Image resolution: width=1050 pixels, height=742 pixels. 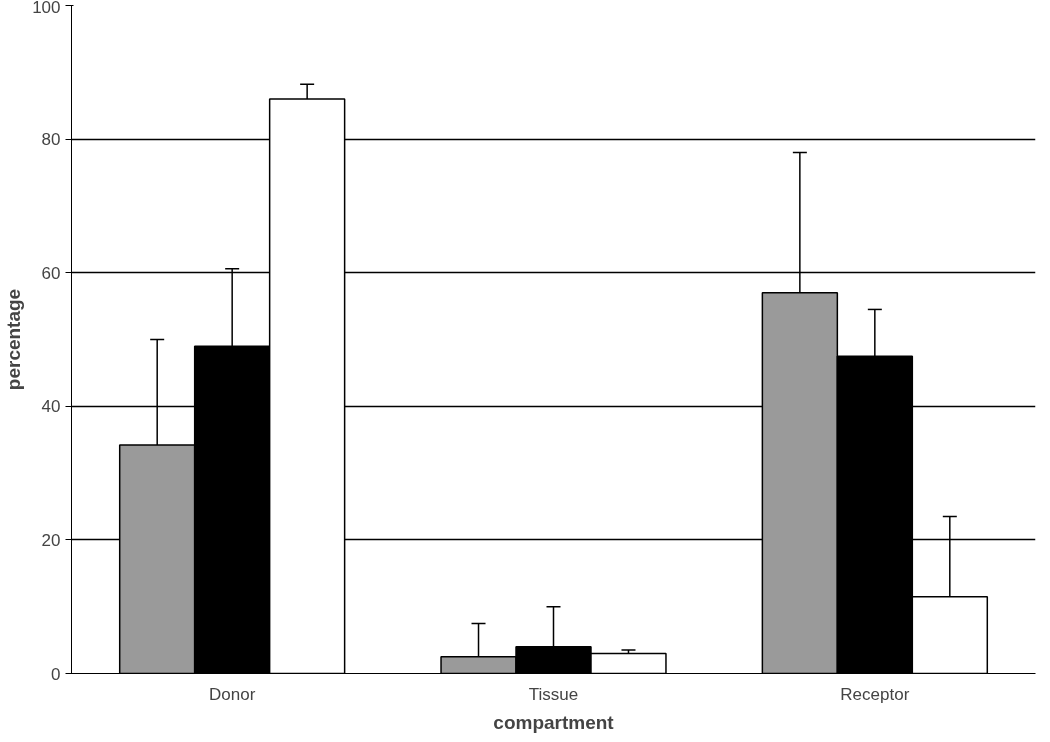 What do you see at coordinates (553, 694) in the screenshot?
I see `x-tick-label: Tissue` at bounding box center [553, 694].